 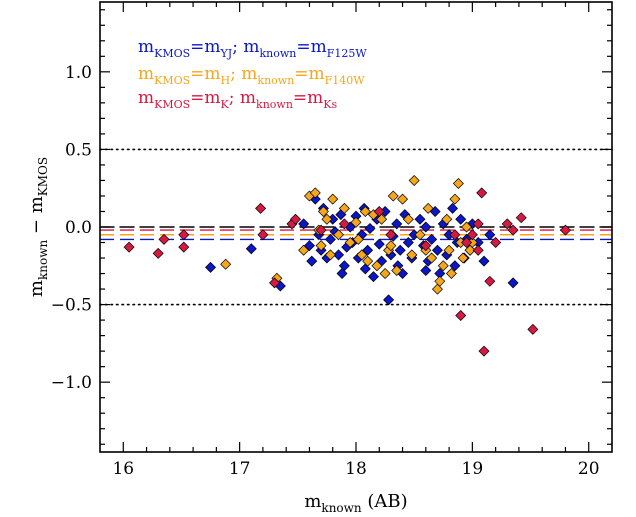 What do you see at coordinates (345, 80) in the screenshot?
I see `legend-subscript: F140W` at bounding box center [345, 80].